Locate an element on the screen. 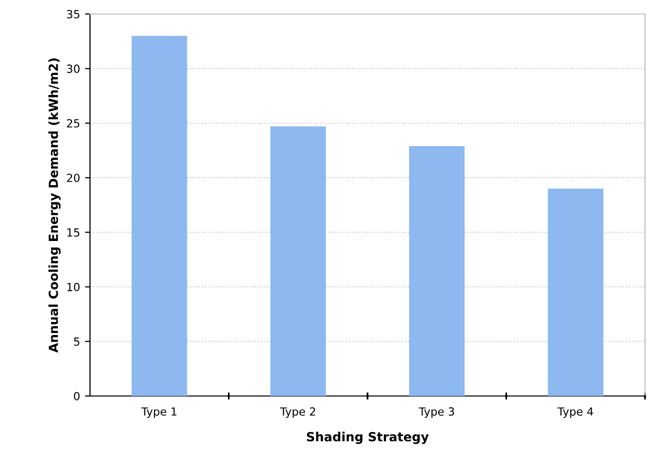 The image size is (649, 473). y-tick-label: 15 is located at coordinates (73, 232).